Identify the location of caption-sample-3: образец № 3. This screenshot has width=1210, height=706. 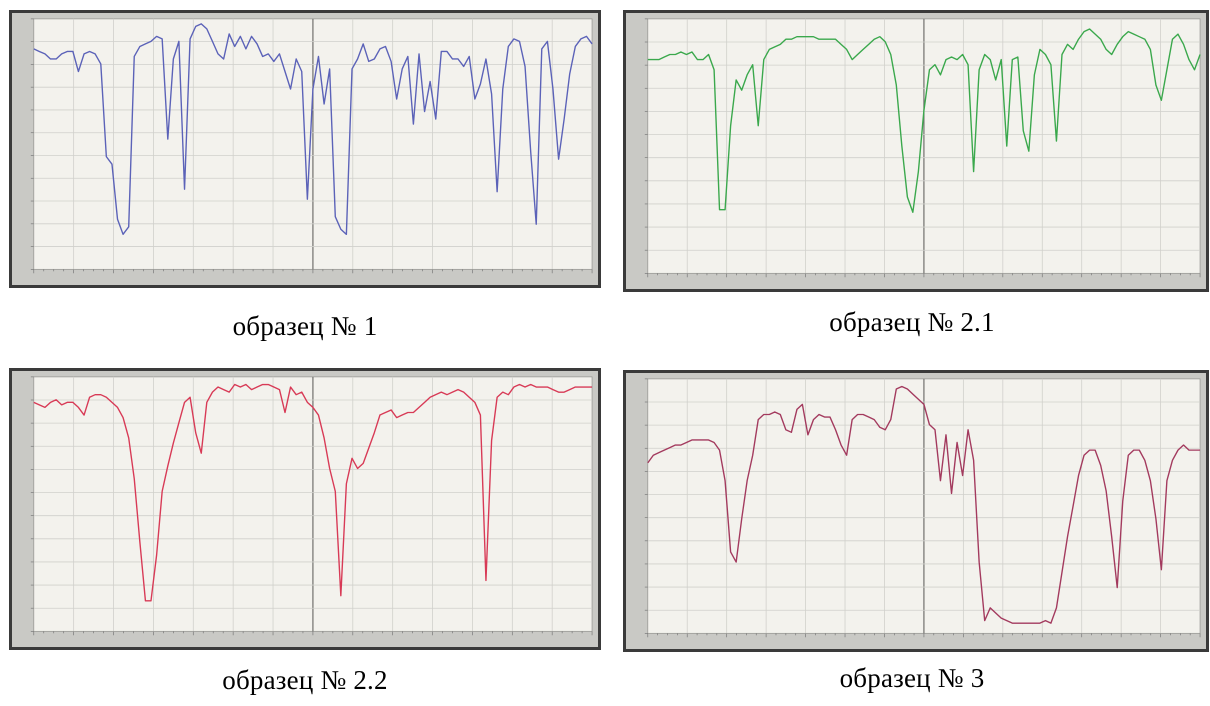
(912, 678).